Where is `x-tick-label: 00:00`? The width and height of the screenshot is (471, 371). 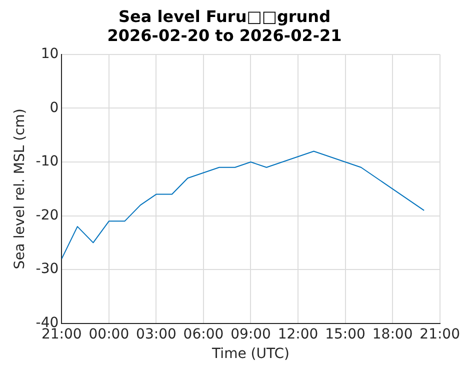 x-tick-label: 00:00 is located at coordinates (109, 334).